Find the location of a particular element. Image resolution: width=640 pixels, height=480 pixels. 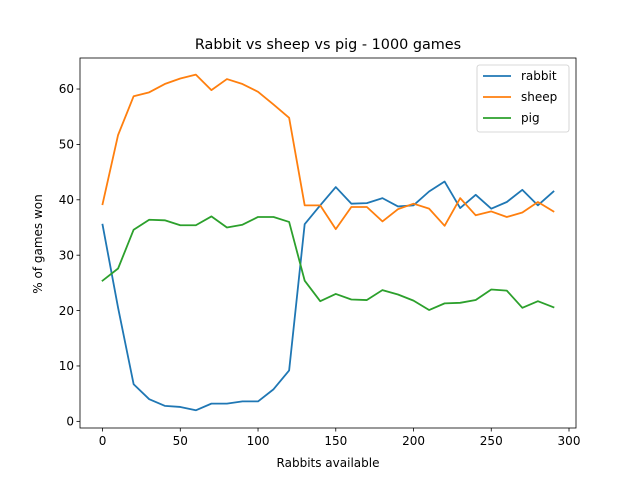

x-tick-label: 100 is located at coordinates (258, 441).